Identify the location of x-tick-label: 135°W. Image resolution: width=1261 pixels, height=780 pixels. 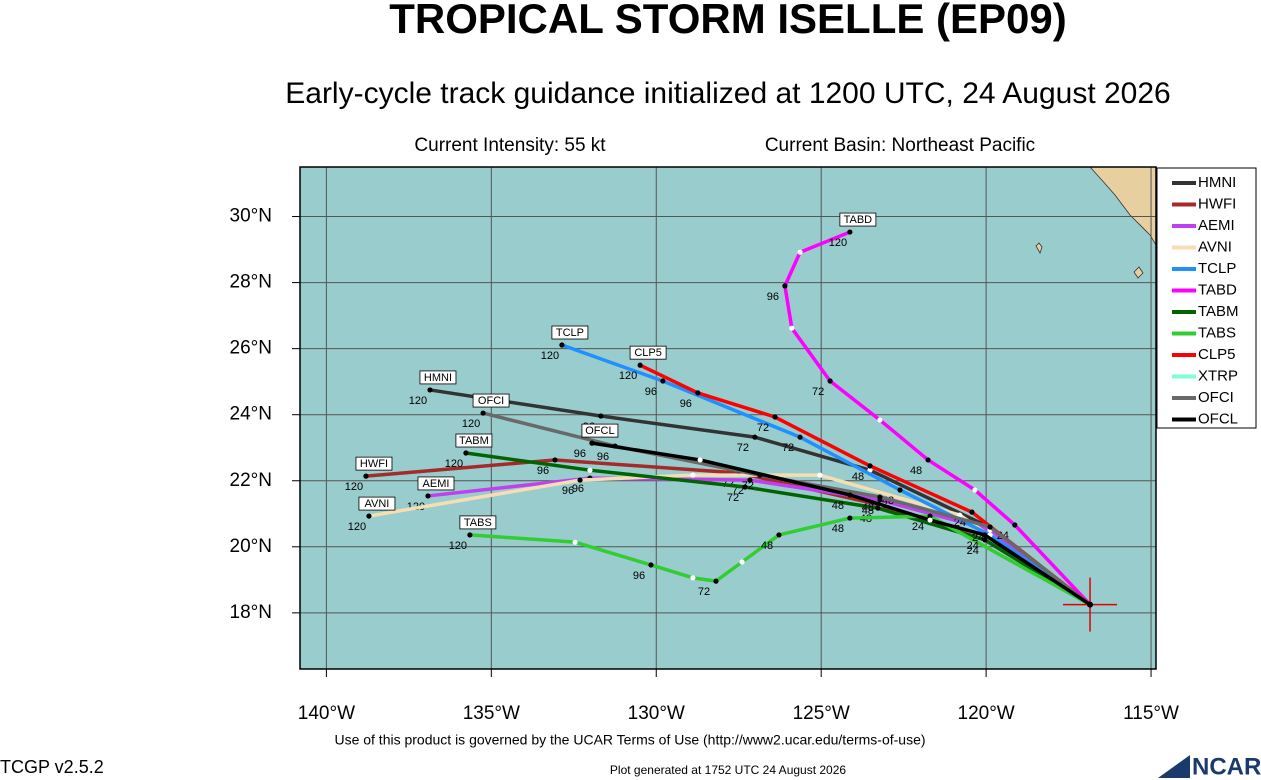
(491, 713).